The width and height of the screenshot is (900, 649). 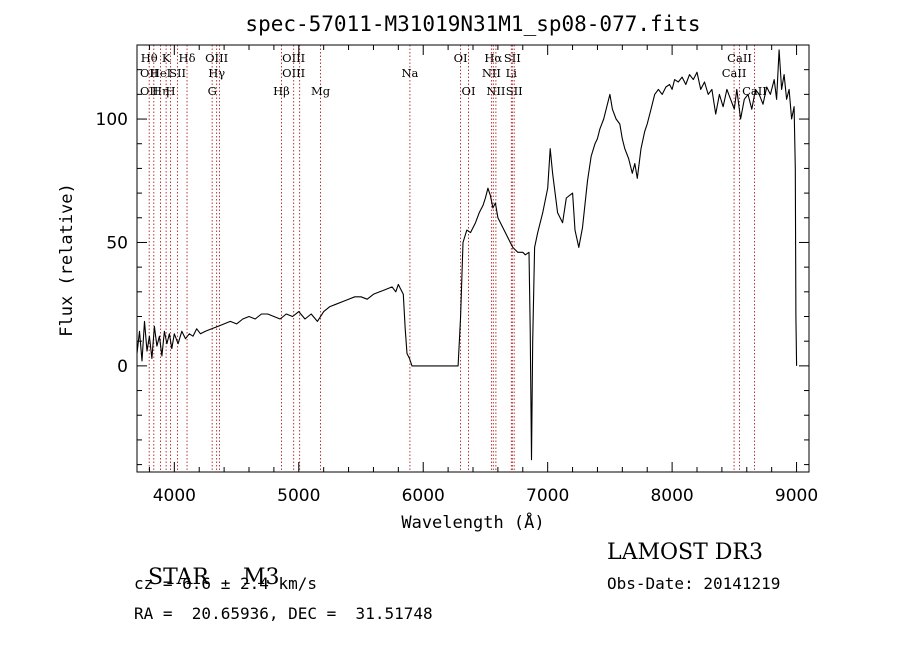 I want to click on line-label-4-0: H, so click(x=170, y=91).